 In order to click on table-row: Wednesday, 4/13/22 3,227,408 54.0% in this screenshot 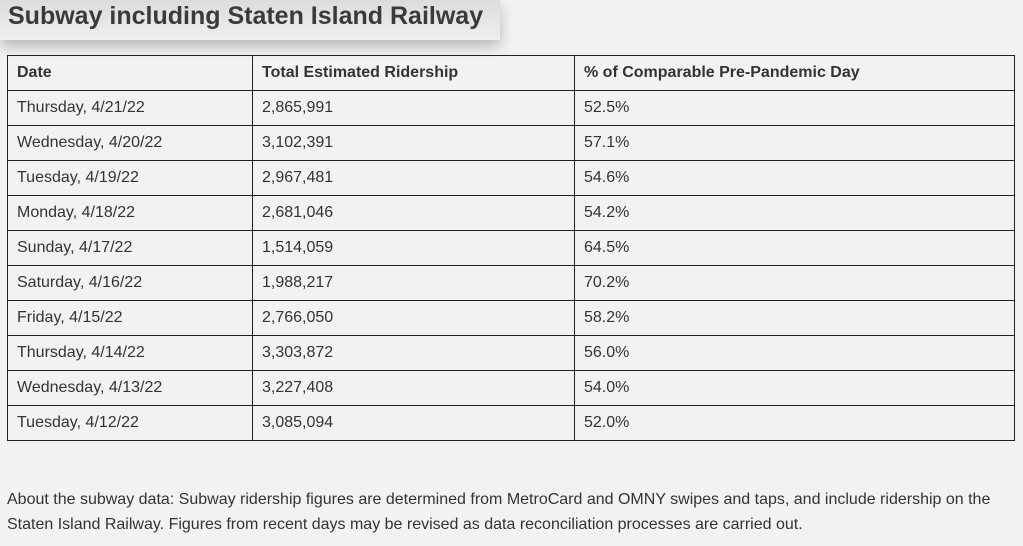, I will do `click(511, 388)`.